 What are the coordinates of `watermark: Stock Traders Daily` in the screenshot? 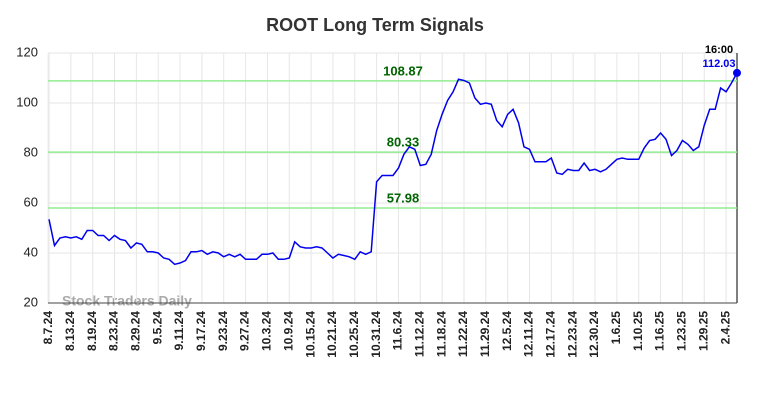 It's located at (127, 301).